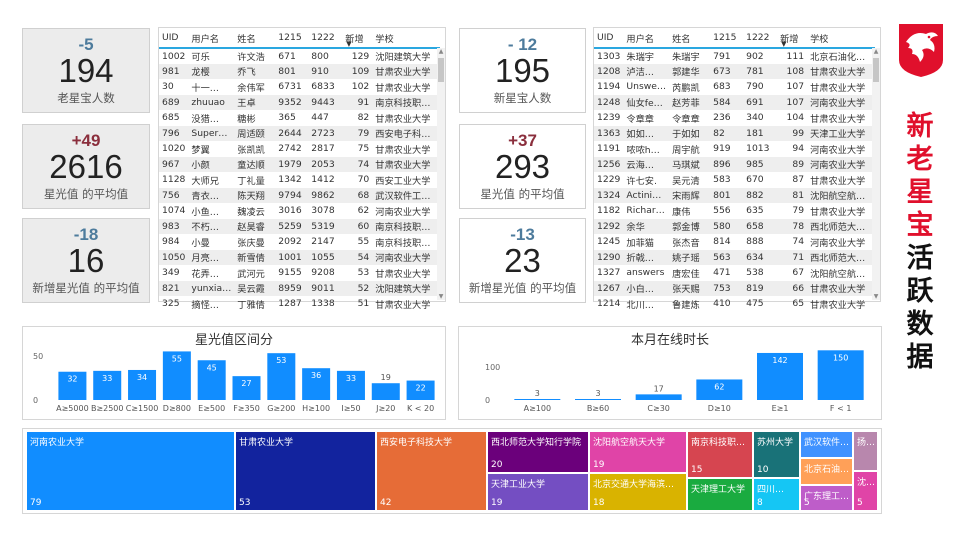  What do you see at coordinates (777, 455) in the screenshot?
I see `treemap-tile: 苏州大学 10` at bounding box center [777, 455].